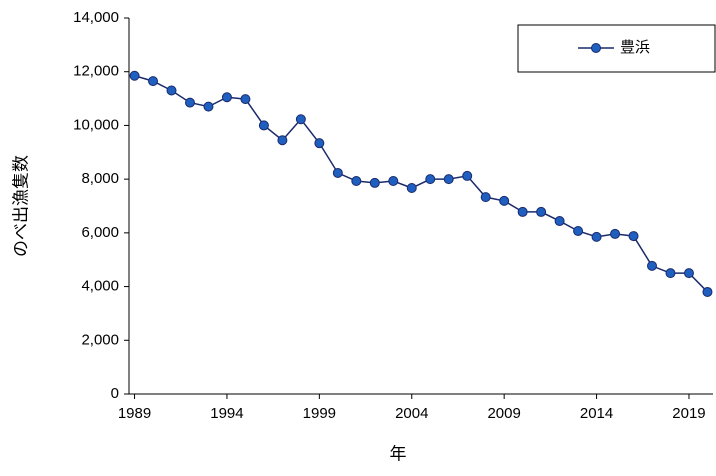 This screenshot has width=716, height=476. I want to click on x-tick-label: 2019, so click(688, 413).